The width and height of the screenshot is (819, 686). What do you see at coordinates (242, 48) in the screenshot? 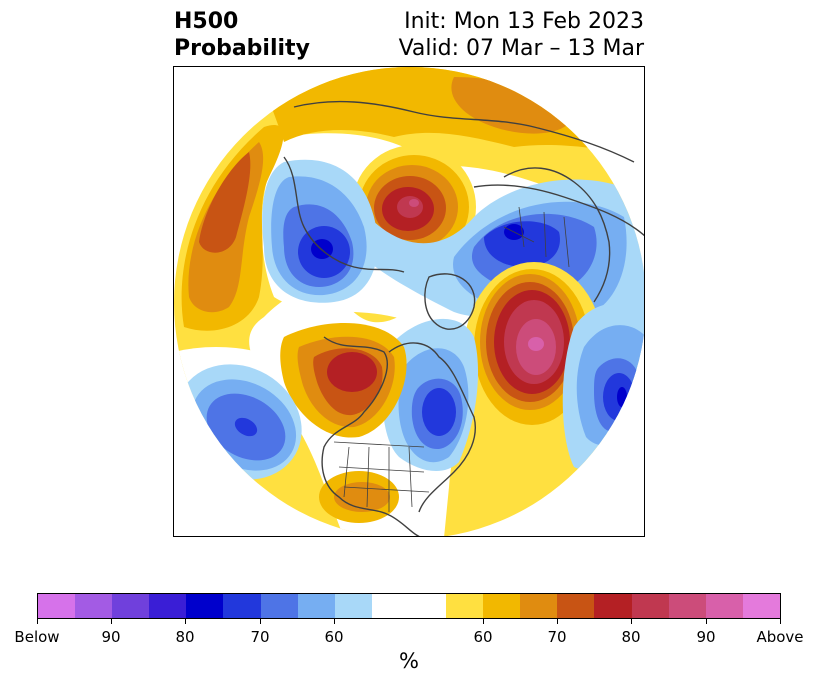
I see `title-field: Probability` at bounding box center [242, 48].